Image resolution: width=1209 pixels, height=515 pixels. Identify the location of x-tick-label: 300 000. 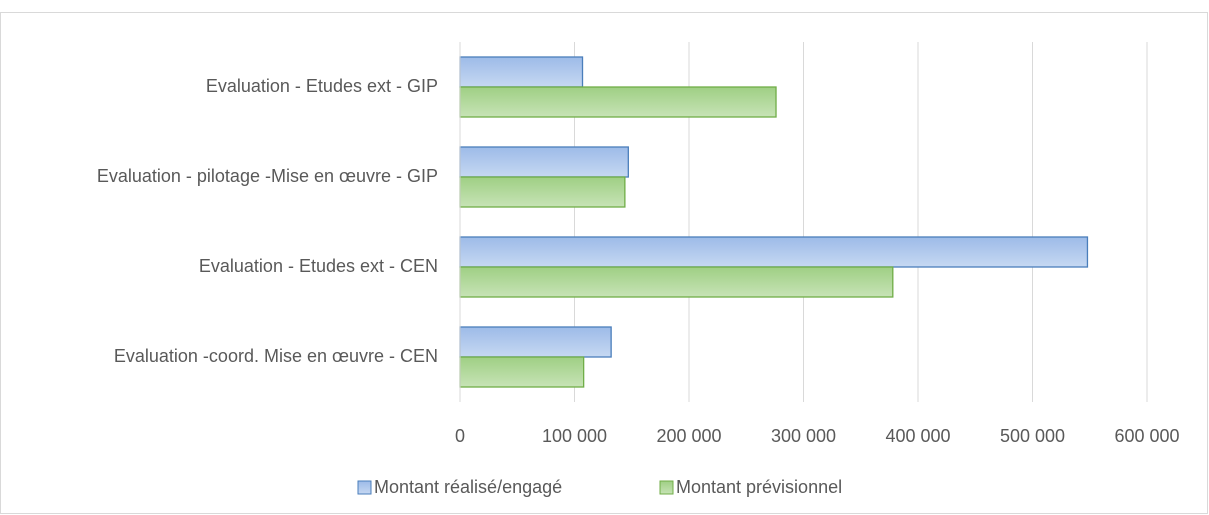
(803, 436).